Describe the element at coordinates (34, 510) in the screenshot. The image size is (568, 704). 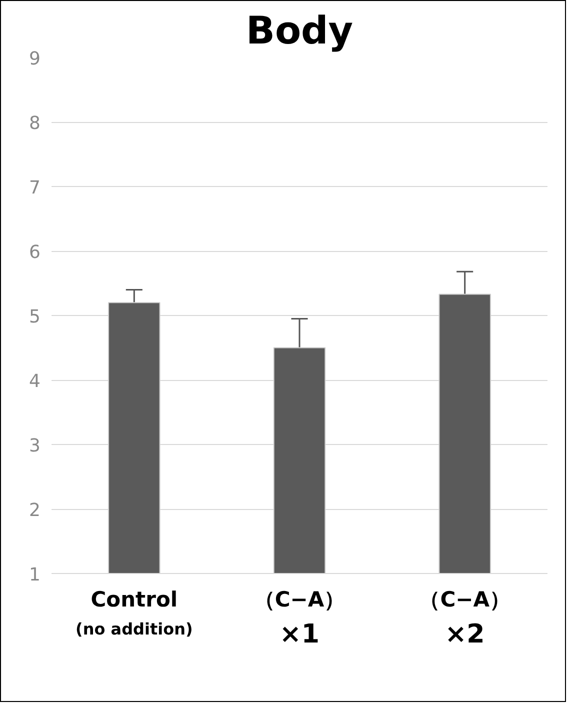
I see `y-tick-label: 2` at that location.